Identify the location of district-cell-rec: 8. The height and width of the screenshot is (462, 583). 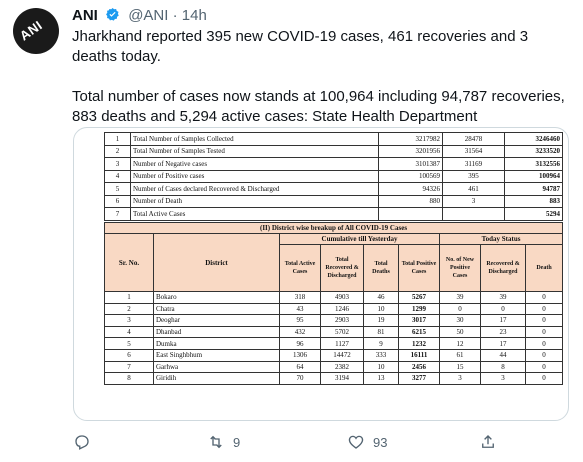
(503, 367).